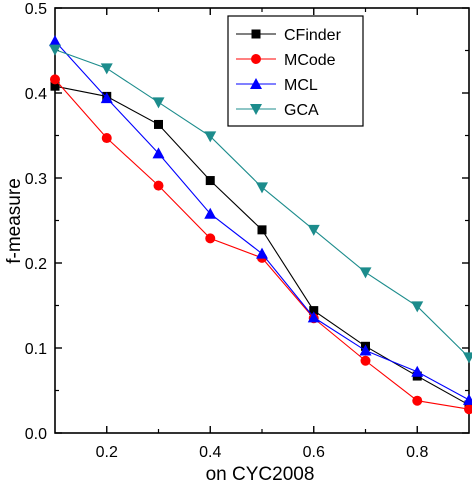 The height and width of the screenshot is (489, 472). I want to click on legend-marker-mcl, so click(256, 83).